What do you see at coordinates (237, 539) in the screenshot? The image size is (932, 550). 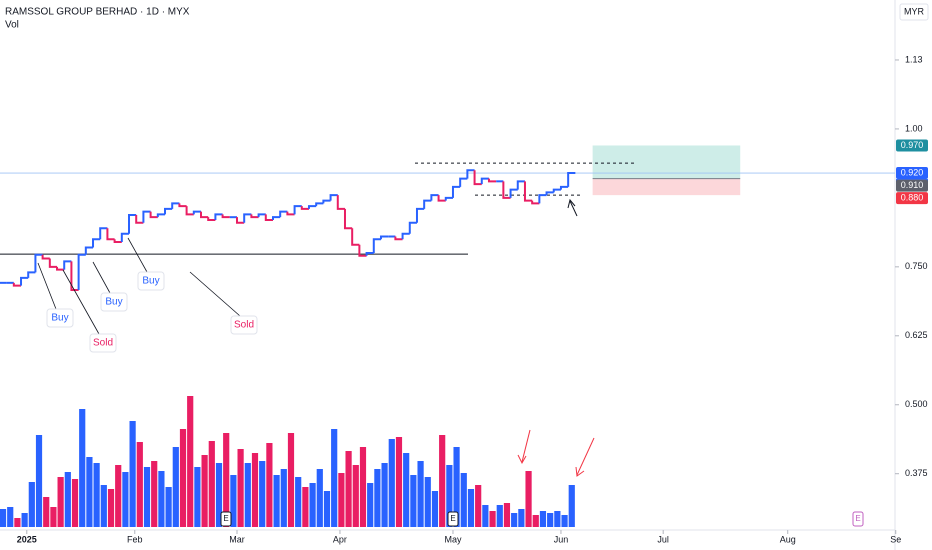 I see `x-tick-label: Mar` at bounding box center [237, 539].